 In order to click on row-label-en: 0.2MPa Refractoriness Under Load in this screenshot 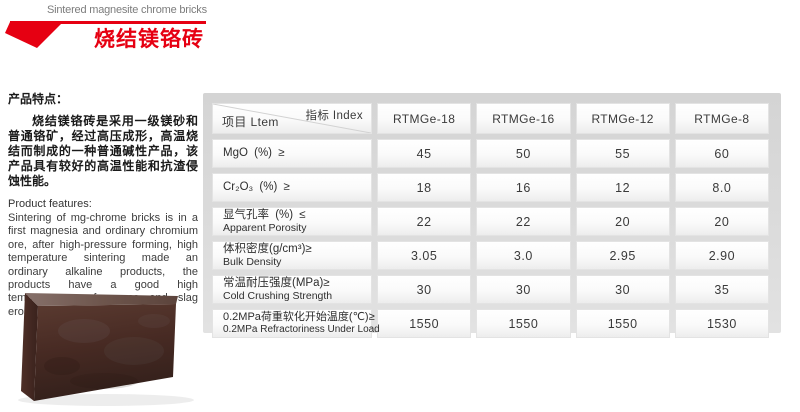, I will do `click(301, 329)`.